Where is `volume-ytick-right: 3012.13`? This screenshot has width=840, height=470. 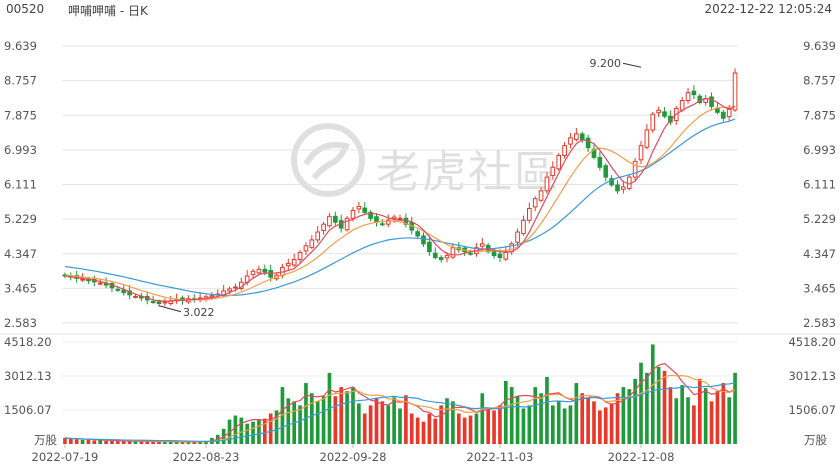 volume-ytick-right: 3012.13 is located at coordinates (812, 376).